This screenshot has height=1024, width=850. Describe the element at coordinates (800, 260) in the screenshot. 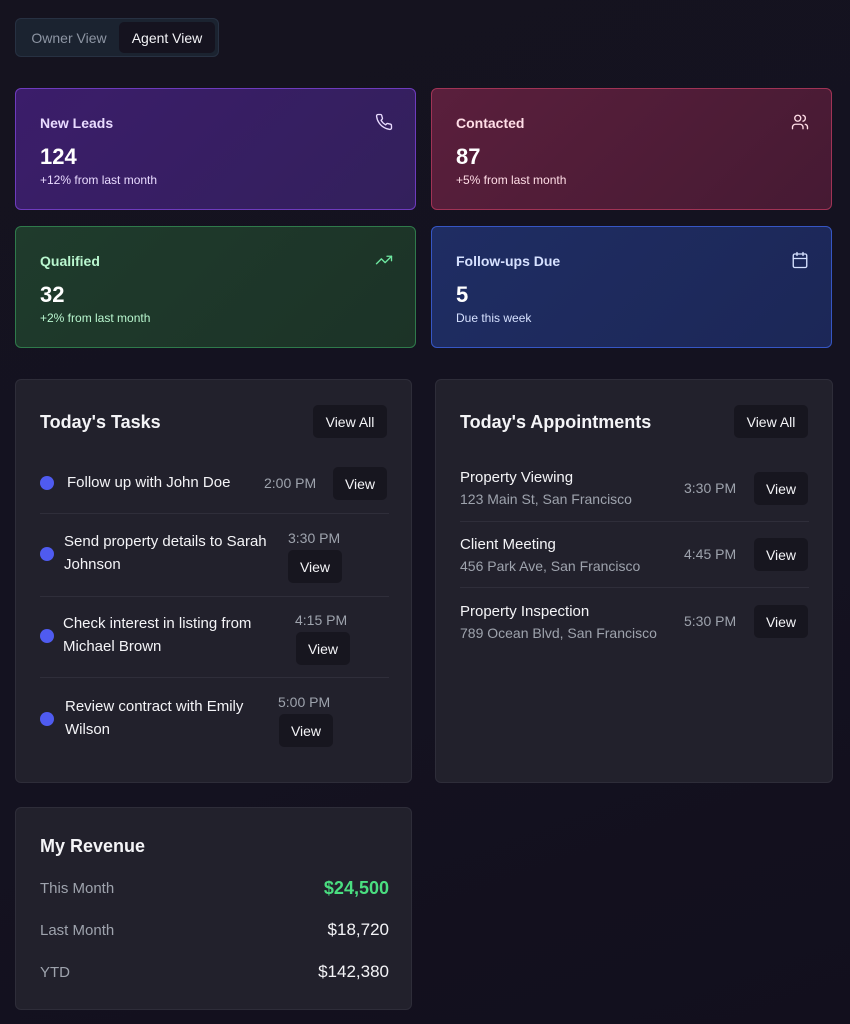

I see `calendar-icon` at that location.